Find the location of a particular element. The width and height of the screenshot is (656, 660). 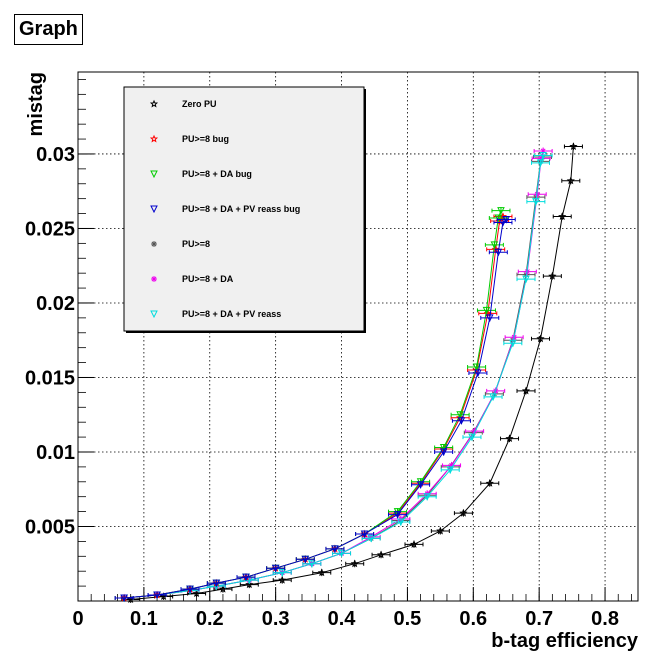

x-tick-label: 0 is located at coordinates (77, 619).